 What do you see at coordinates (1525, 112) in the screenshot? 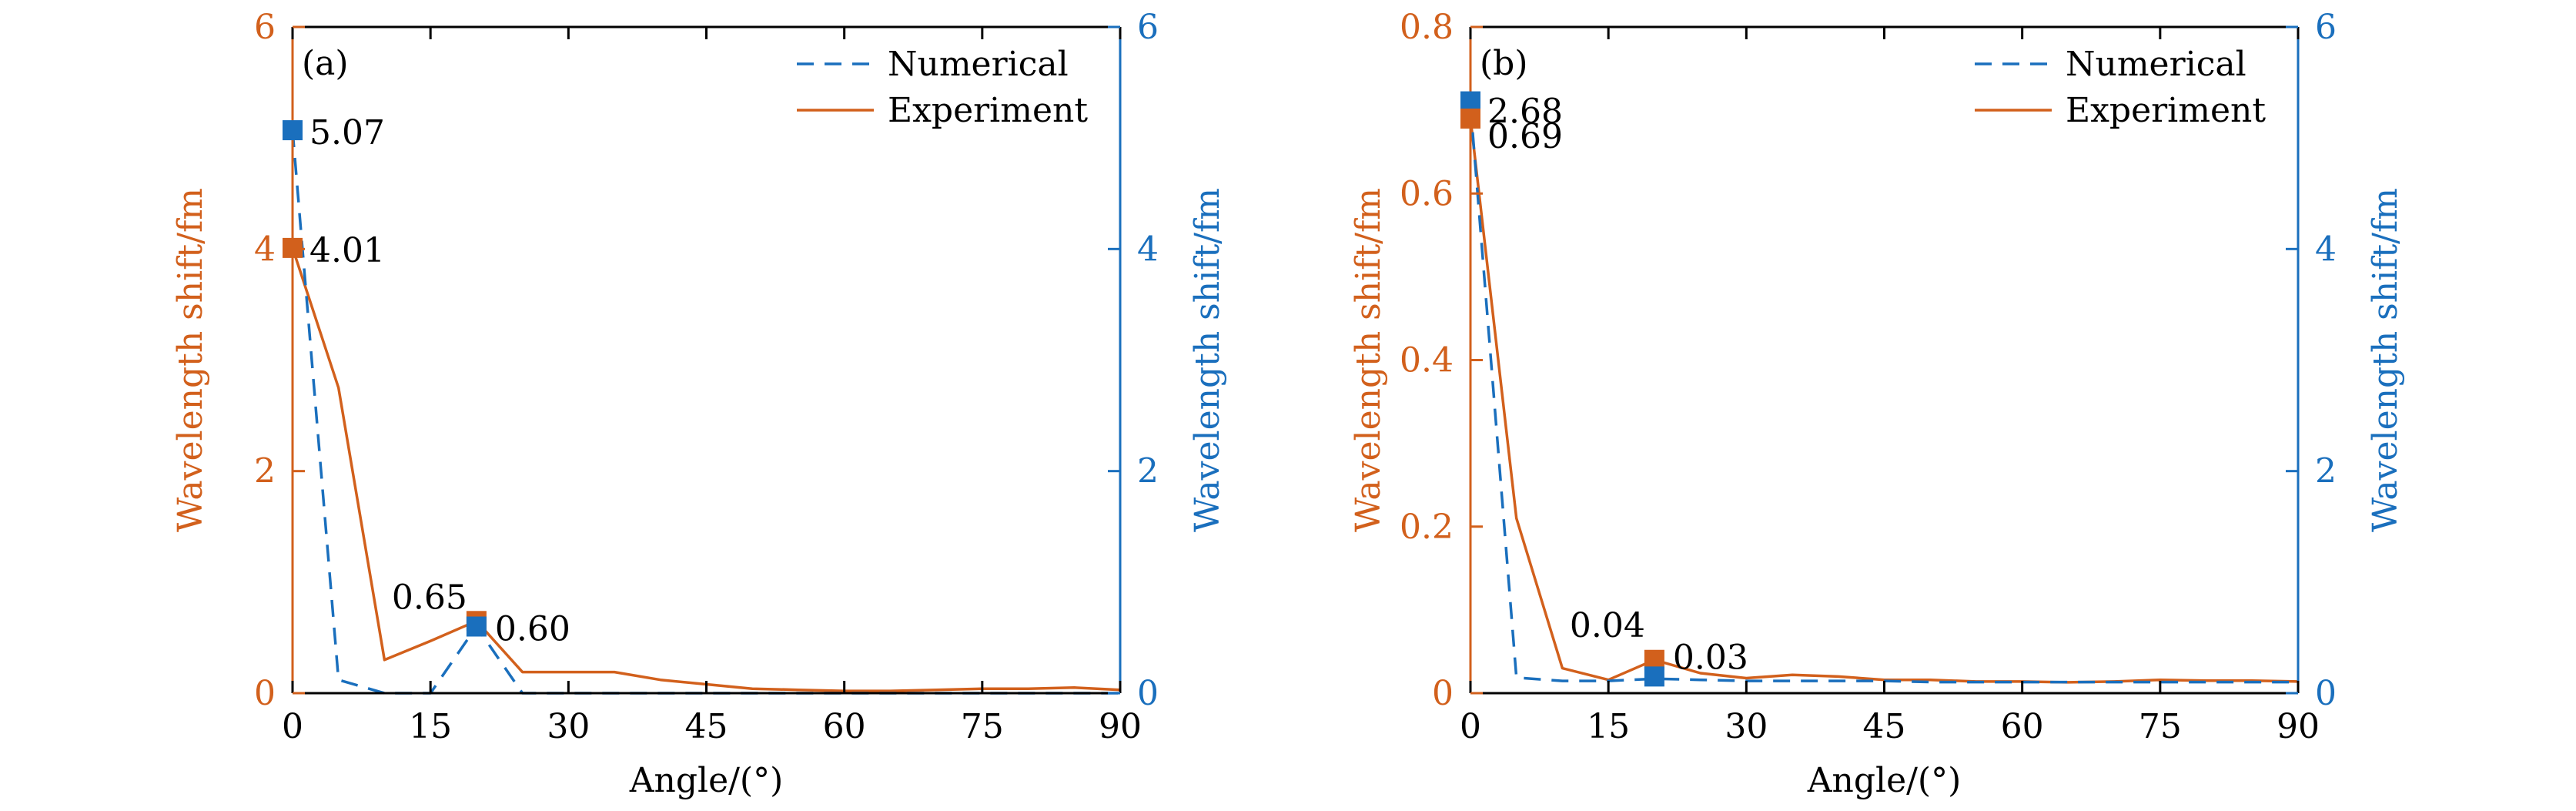
I see `data-label: 2.68` at bounding box center [1525, 112].